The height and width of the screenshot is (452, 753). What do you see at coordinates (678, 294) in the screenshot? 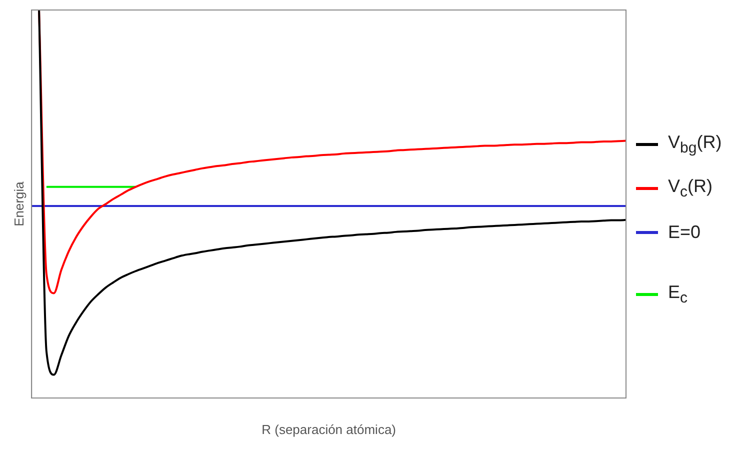
I see `legend-label: E$_{c}$` at bounding box center [678, 294].